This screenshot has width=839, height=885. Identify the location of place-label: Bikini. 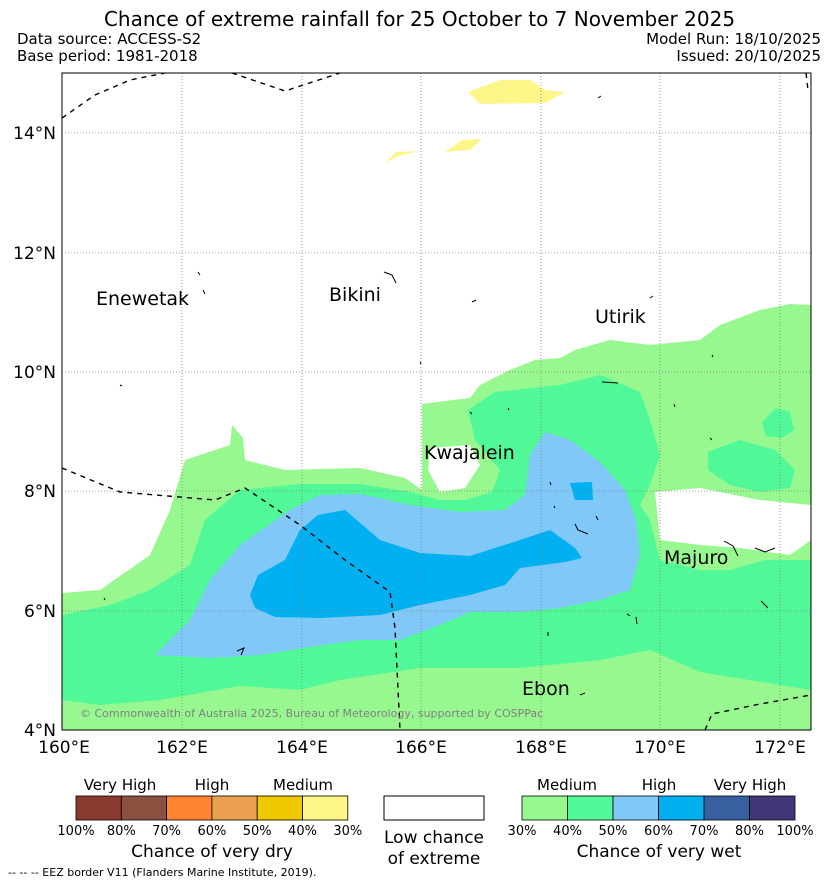
(355, 295).